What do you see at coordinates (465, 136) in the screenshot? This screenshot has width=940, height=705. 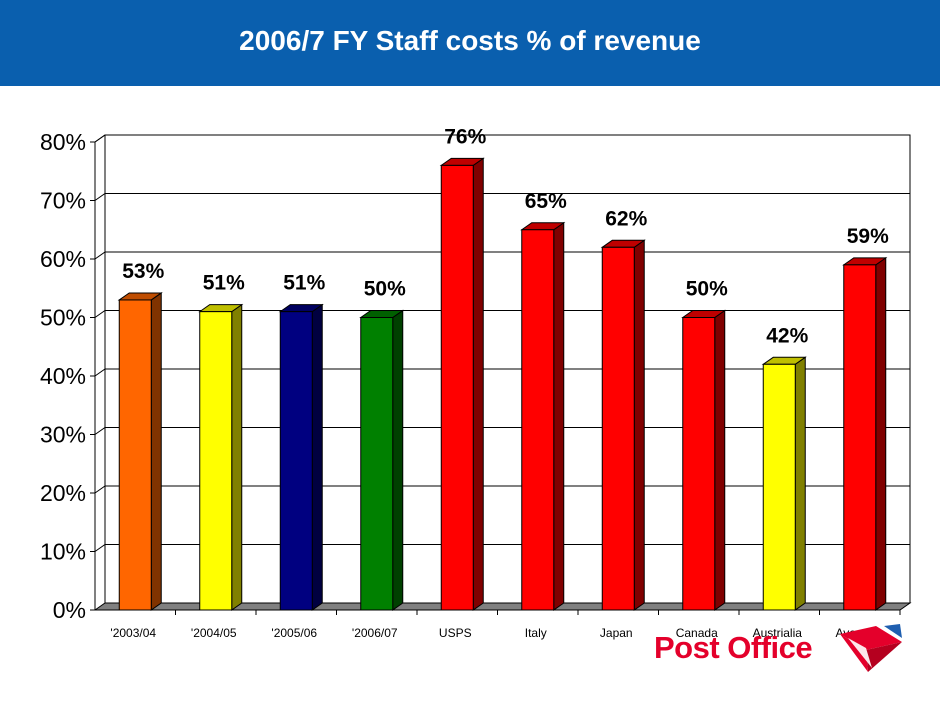 I see `data-label: 76%` at bounding box center [465, 136].